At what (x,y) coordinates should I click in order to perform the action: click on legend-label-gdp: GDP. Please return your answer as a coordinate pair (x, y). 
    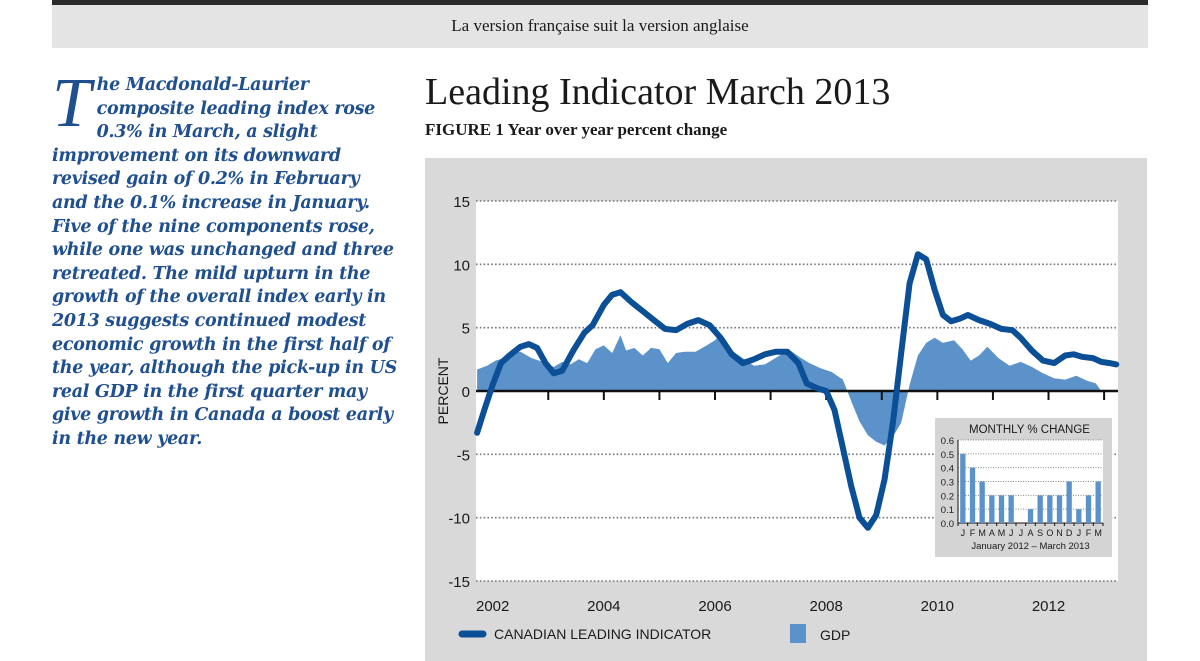
    Looking at the image, I should click on (835, 635).